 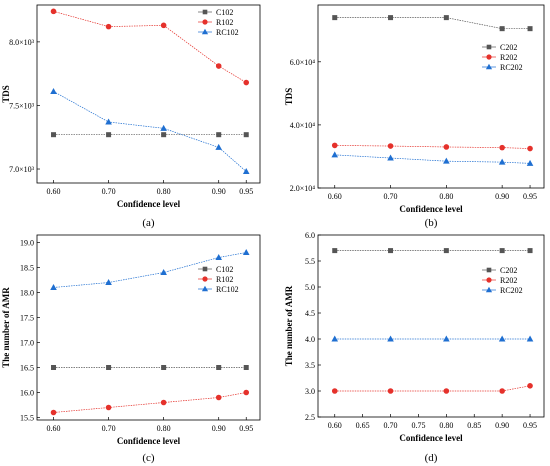 I want to click on y-tick-label: 4.5, so click(x=310, y=313).